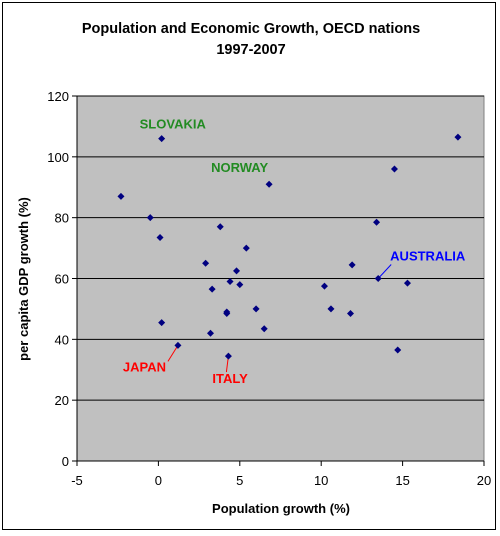 Image resolution: width=500 pixels, height=536 pixels. Describe the element at coordinates (230, 378) in the screenshot. I see `annotation-label-italy: ITALY` at that location.